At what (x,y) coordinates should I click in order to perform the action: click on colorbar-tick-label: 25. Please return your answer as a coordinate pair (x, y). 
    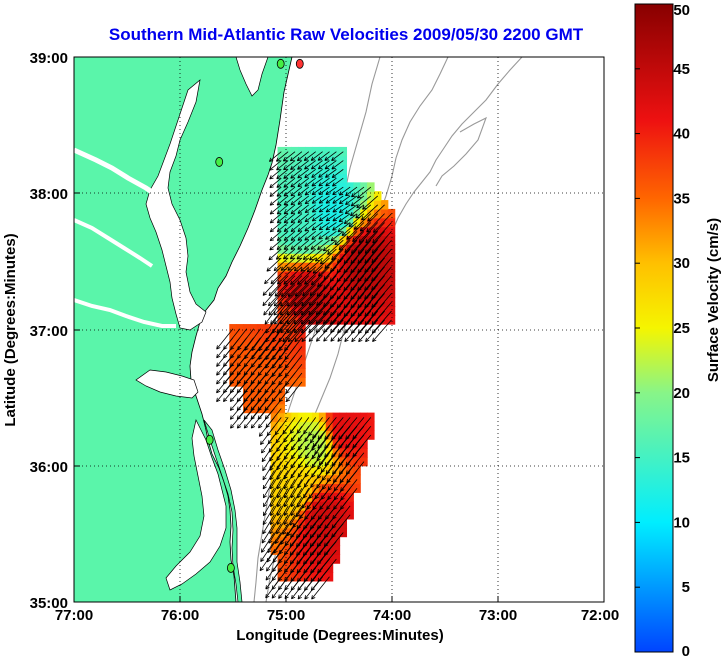
    Looking at the image, I should click on (681, 328).